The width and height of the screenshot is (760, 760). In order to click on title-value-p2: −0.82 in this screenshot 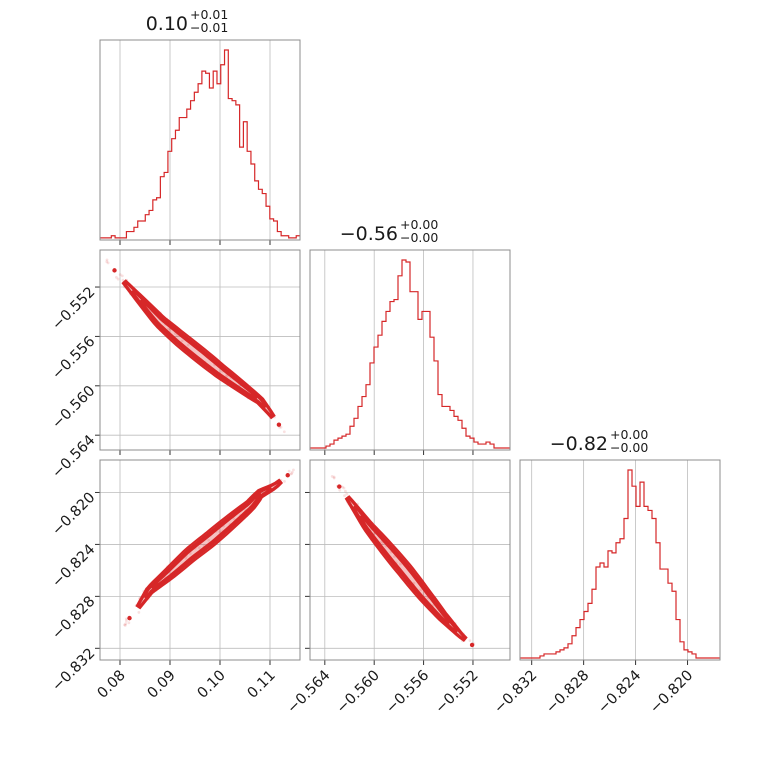, I will do `click(579, 444)`.